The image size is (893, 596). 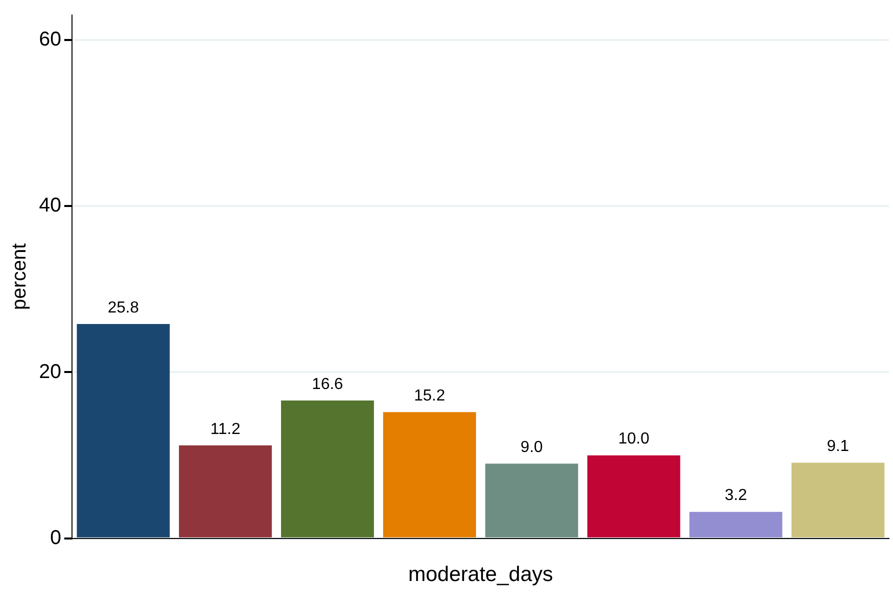 What do you see at coordinates (50, 371) in the screenshot?
I see `y-tick-label: 20` at bounding box center [50, 371].